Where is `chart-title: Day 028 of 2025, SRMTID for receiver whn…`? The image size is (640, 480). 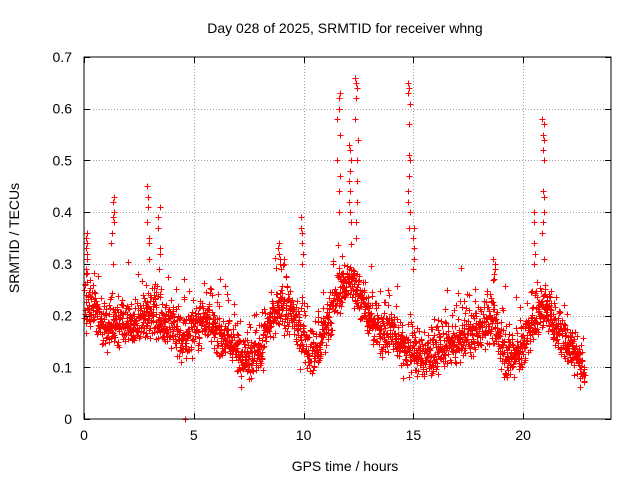 chart-title: Day 028 of 2025, SRMTID for receiver whn… is located at coordinates (344, 28).